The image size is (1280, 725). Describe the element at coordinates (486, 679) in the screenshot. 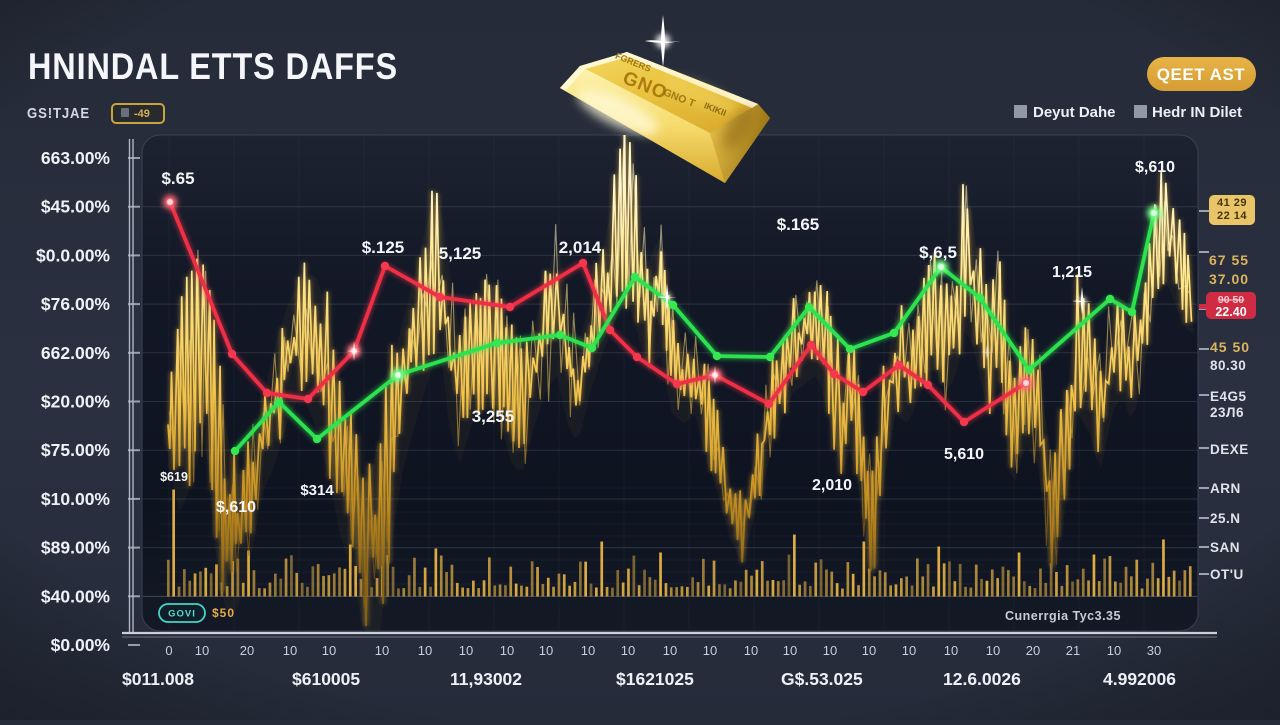

I see `svg-text: 11,93002` at that location.